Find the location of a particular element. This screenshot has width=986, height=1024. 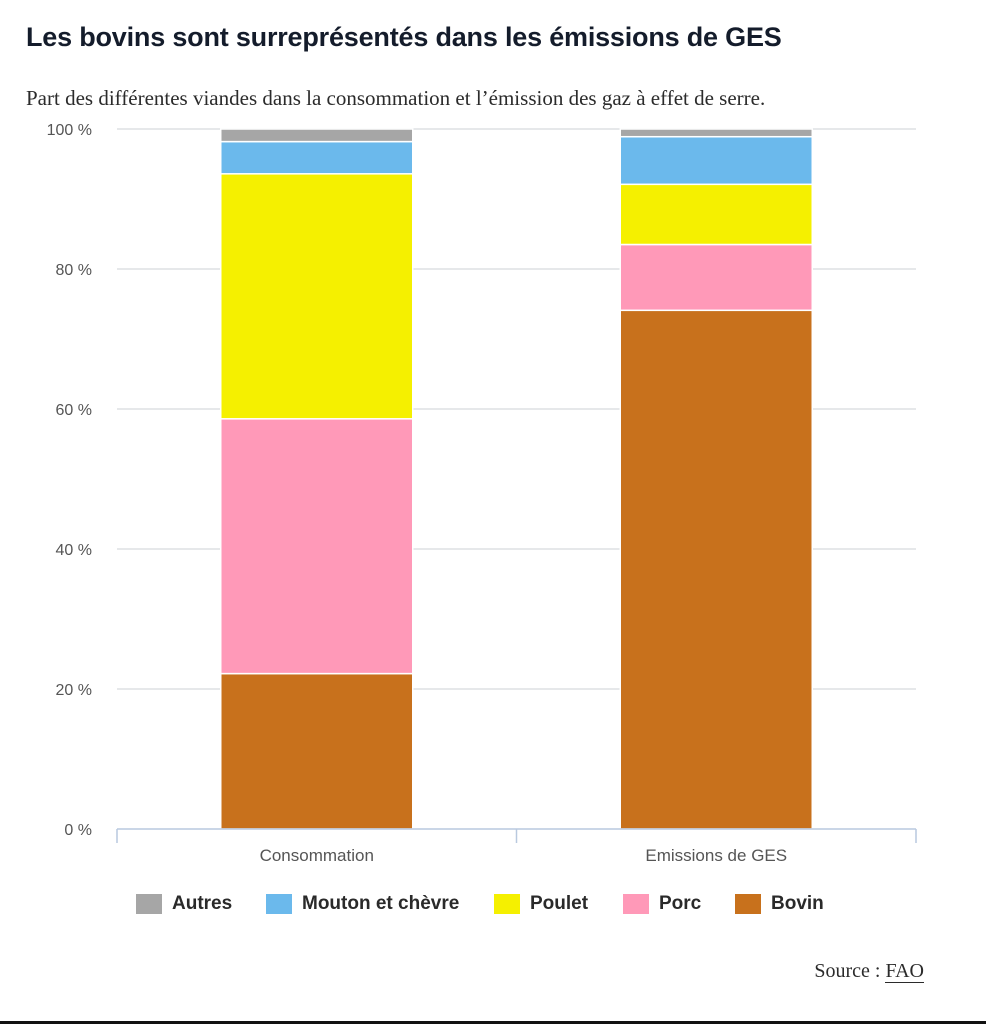

legend-item: Porc is located at coordinates (662, 904).